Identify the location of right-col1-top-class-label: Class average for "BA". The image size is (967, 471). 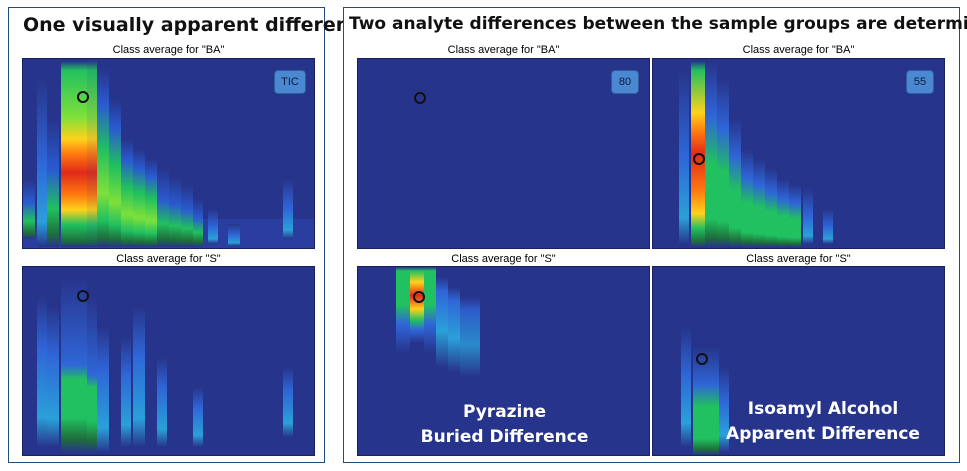
(503, 50).